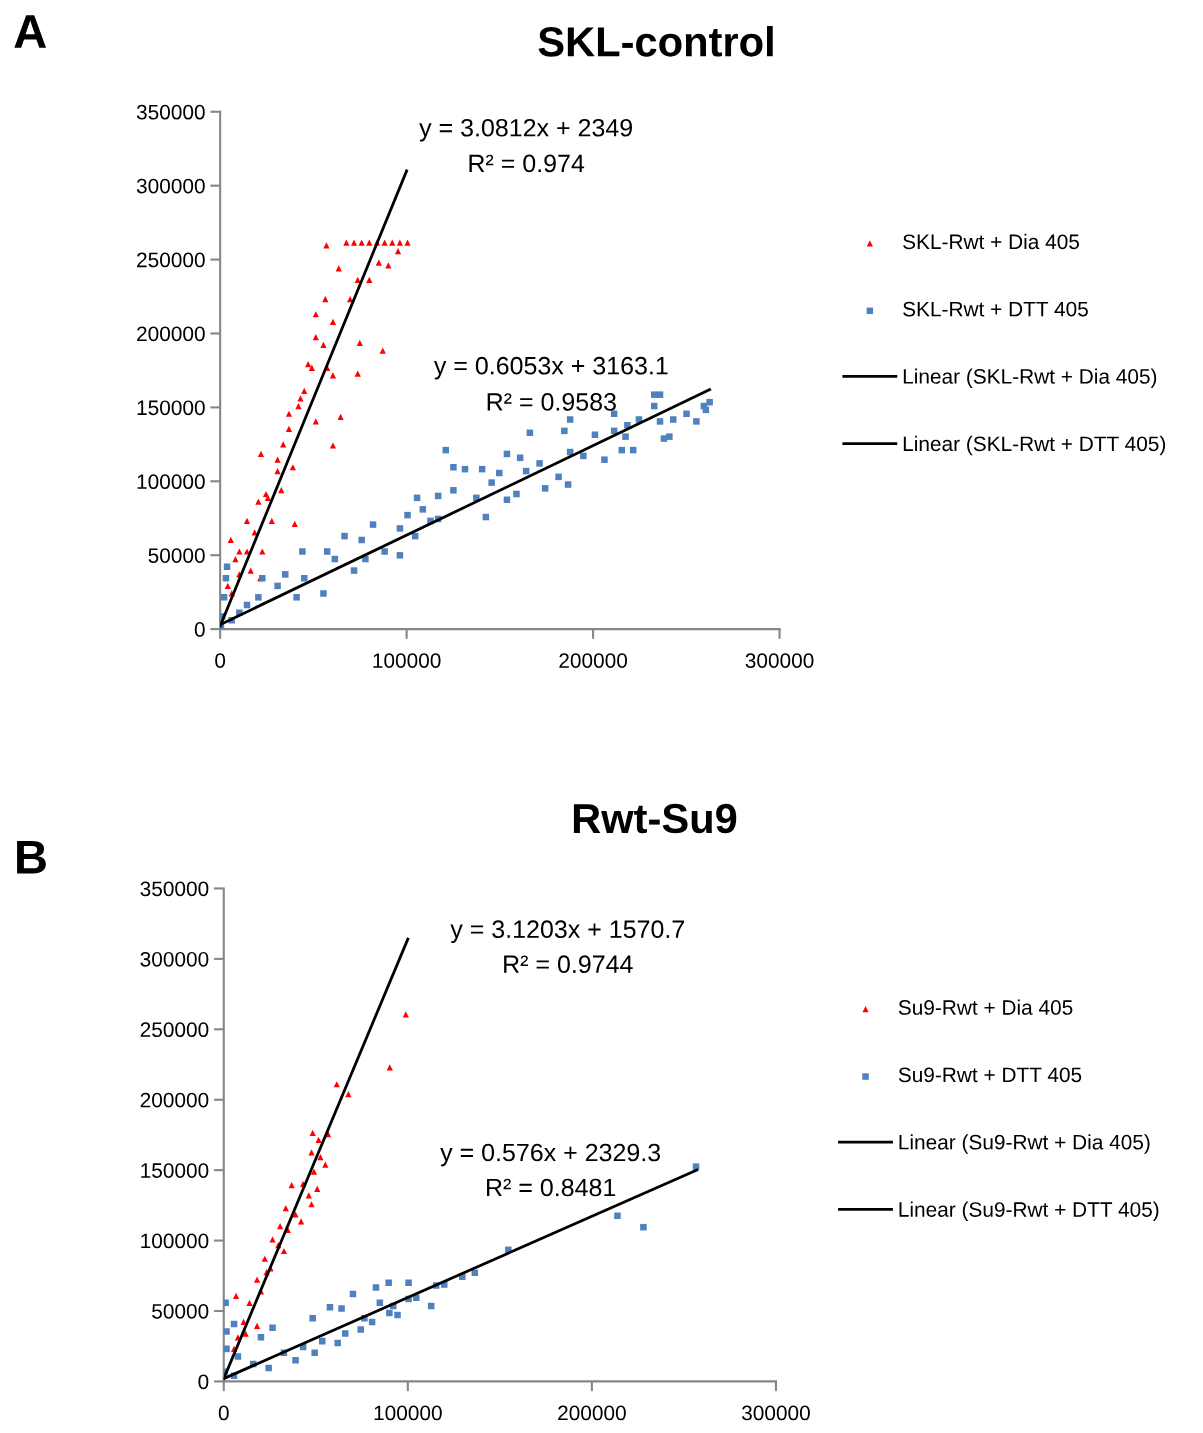 The image size is (1203, 1433). What do you see at coordinates (655, 818) in the screenshot?
I see `chart-title: Rwt-Su9` at bounding box center [655, 818].